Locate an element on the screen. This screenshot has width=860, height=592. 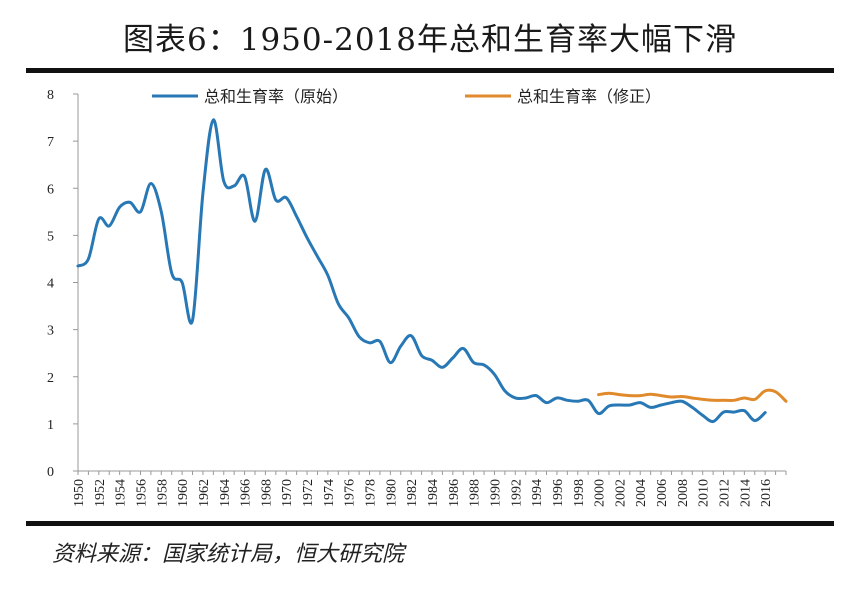
legend: 总和生育率（原始） 总和生育率（修正） is located at coordinates (406, 96).